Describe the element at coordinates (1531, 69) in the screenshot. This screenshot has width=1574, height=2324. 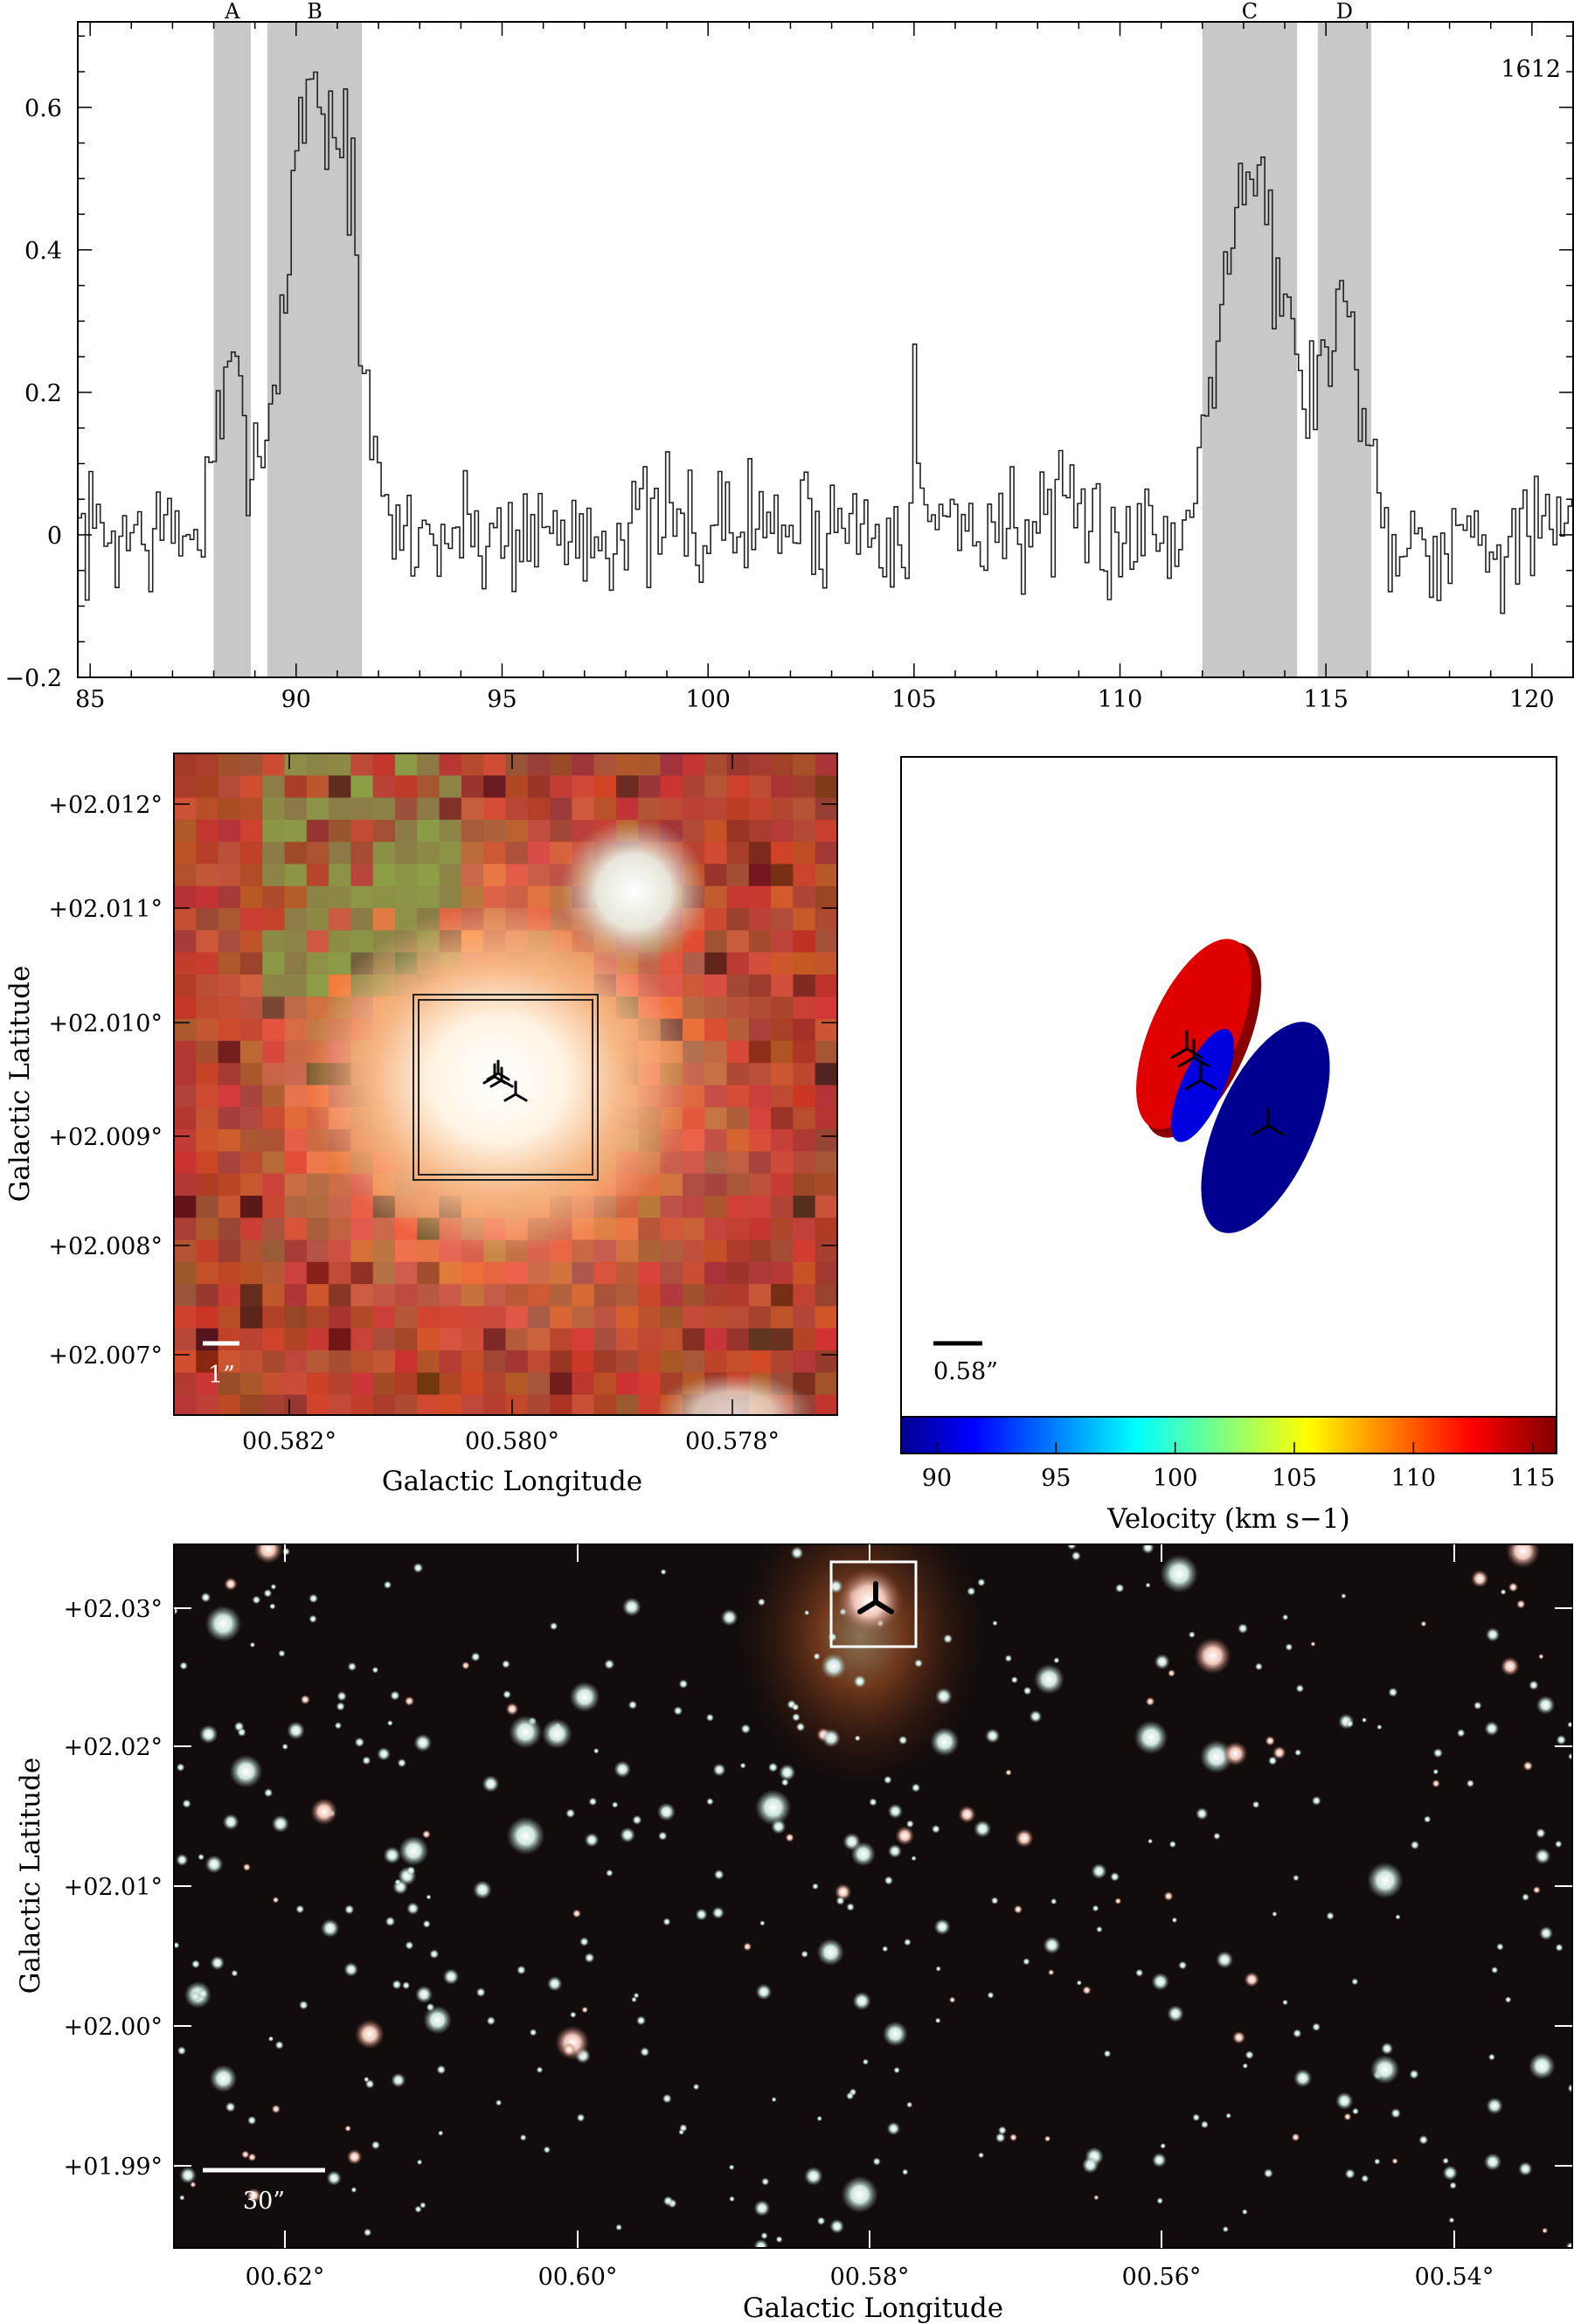
I see `spectrum-corner-label: 1612` at that location.